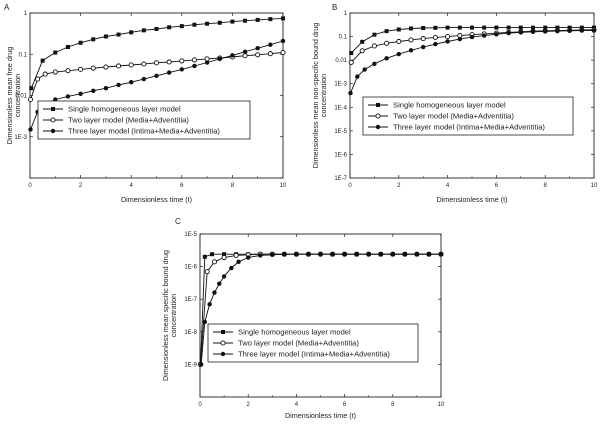  I want to click on y-tick-label: 1E-3, so click(340, 85).